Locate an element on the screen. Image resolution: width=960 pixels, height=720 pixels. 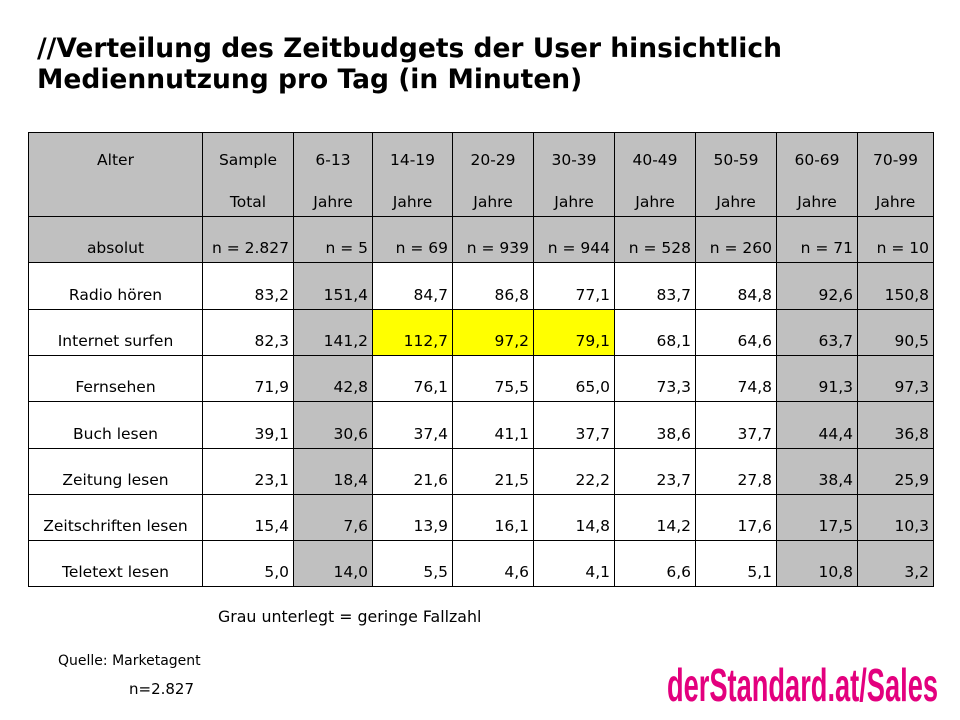
table-cell: 5,5 is located at coordinates (413, 564).